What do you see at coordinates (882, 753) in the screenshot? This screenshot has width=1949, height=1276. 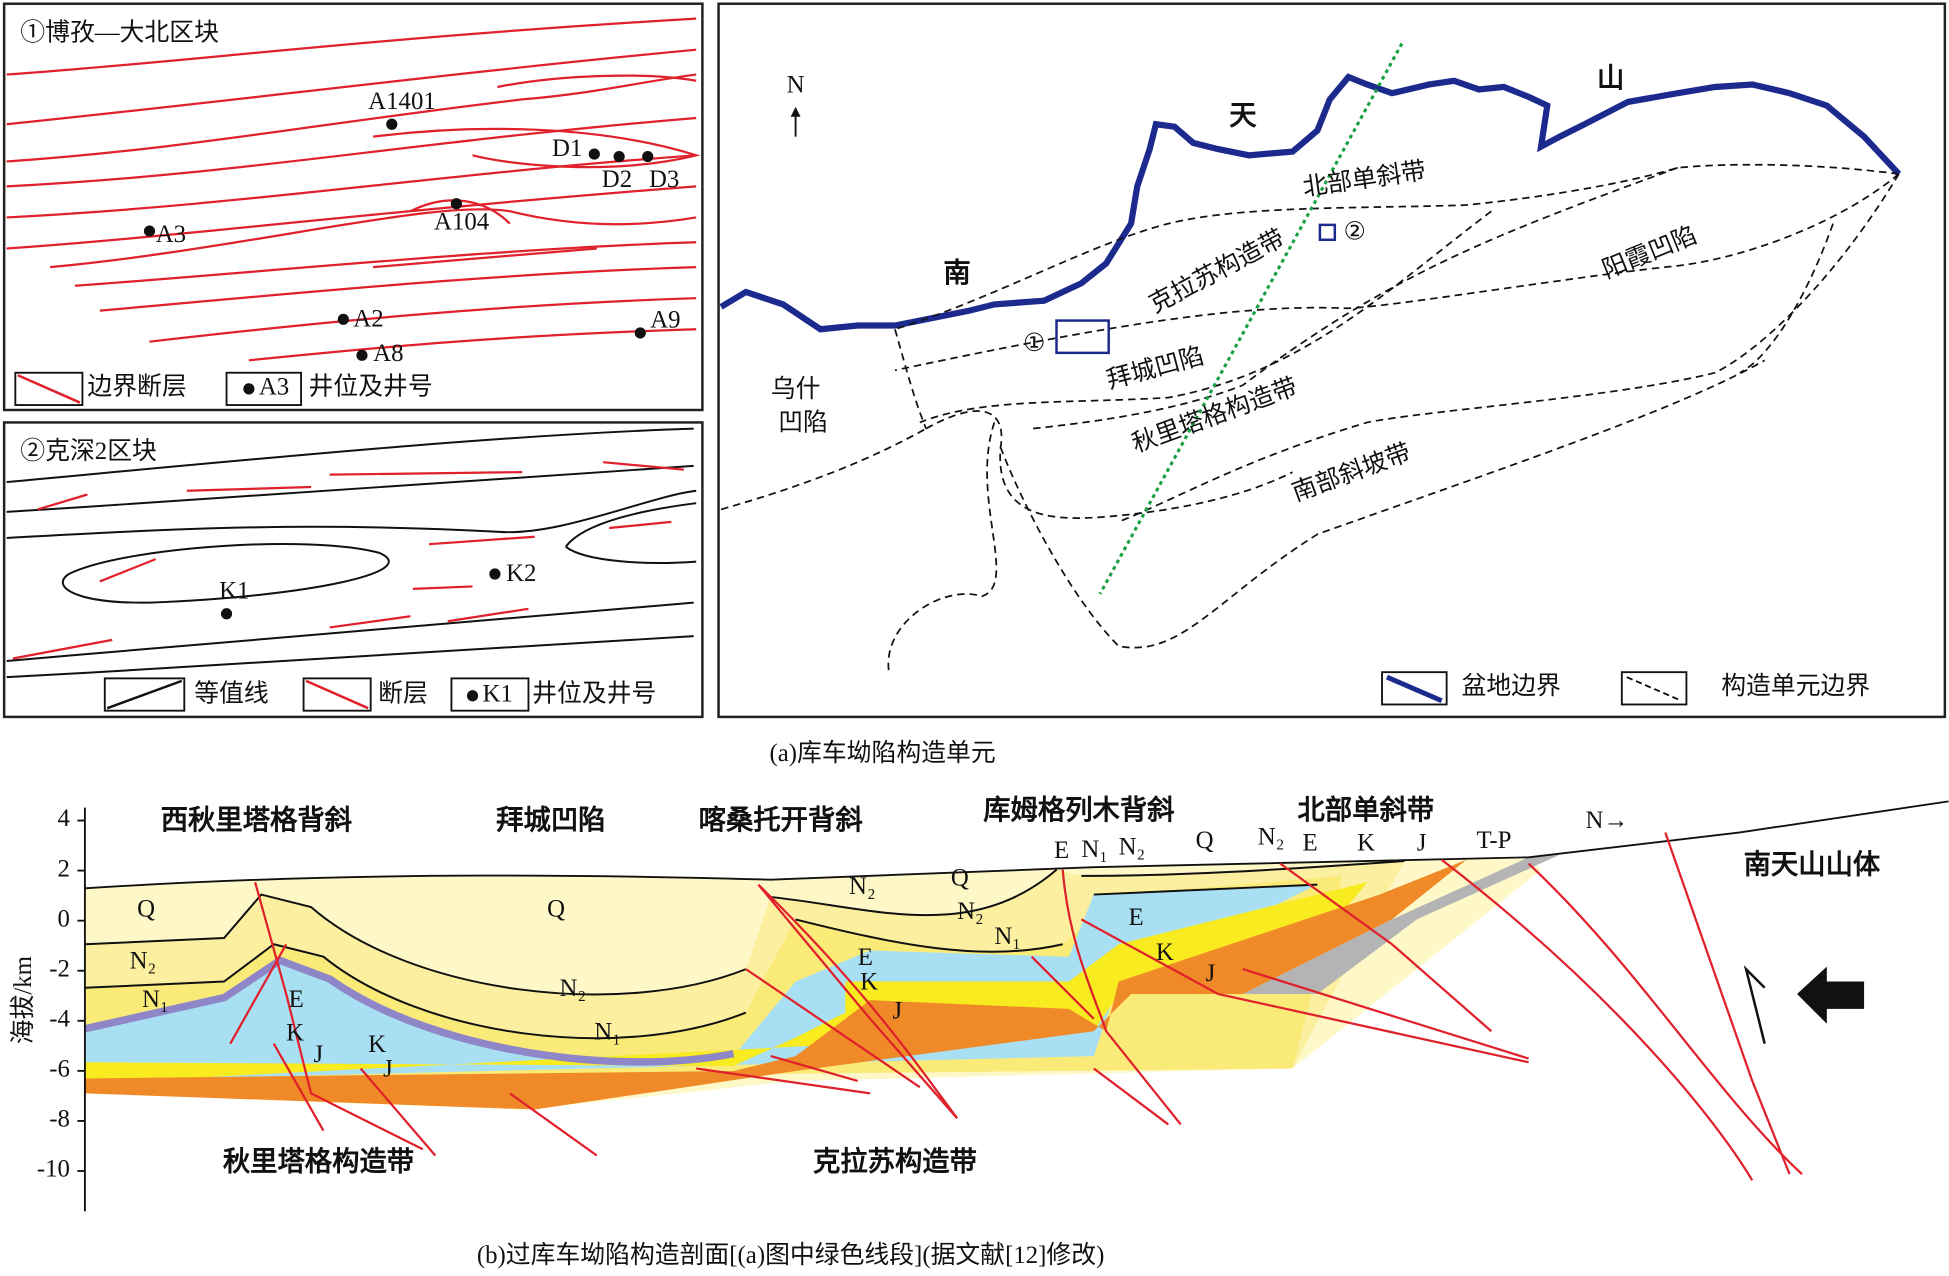 I see `caption: (a)库车坳陷构造单元` at bounding box center [882, 753].